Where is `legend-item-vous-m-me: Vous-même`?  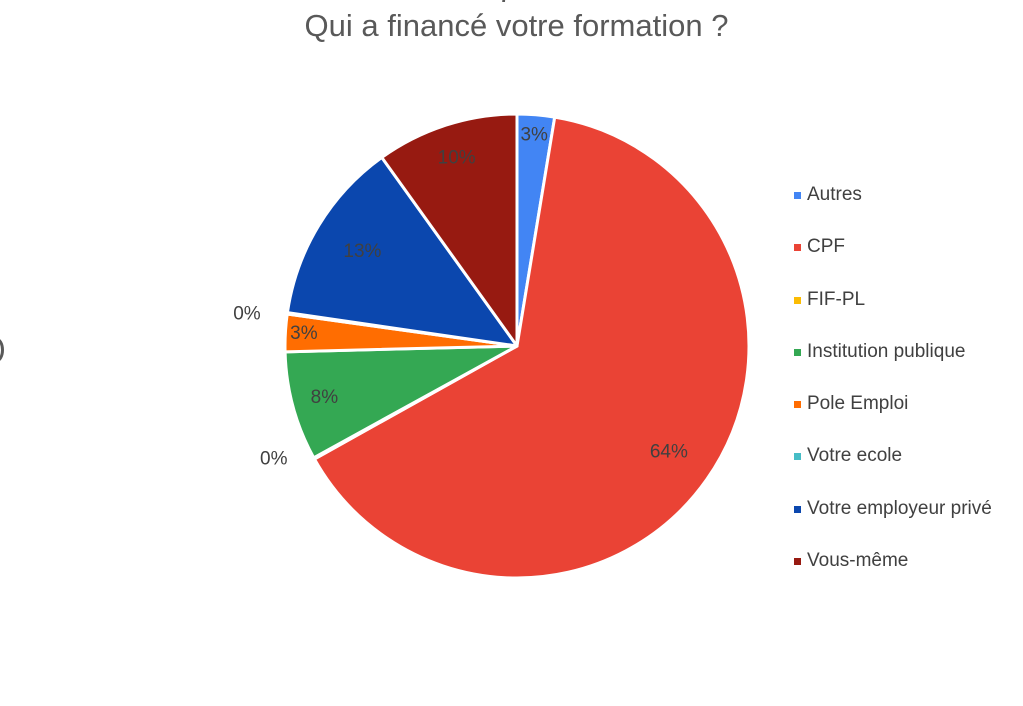
legend-item-vous-m-me: Vous-même is located at coordinates (893, 576).